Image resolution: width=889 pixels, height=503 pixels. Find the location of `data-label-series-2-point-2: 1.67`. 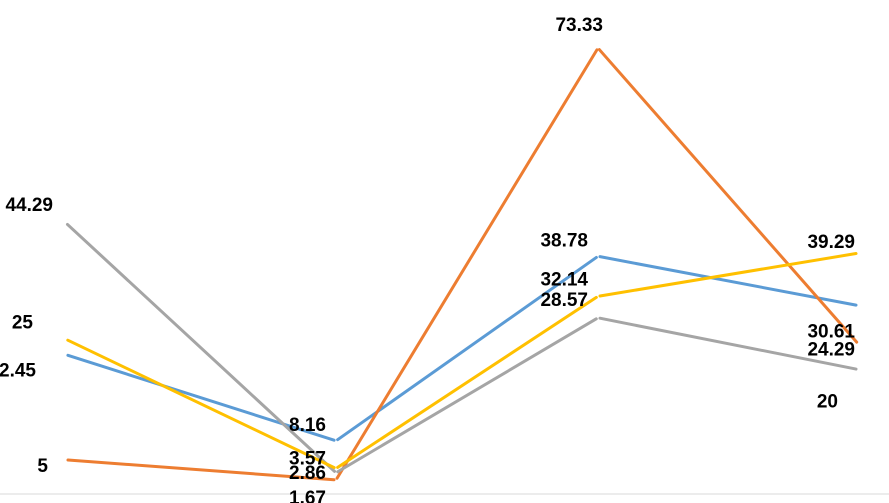

data-label-series-2-point-2: 1.67 is located at coordinates (307, 495).